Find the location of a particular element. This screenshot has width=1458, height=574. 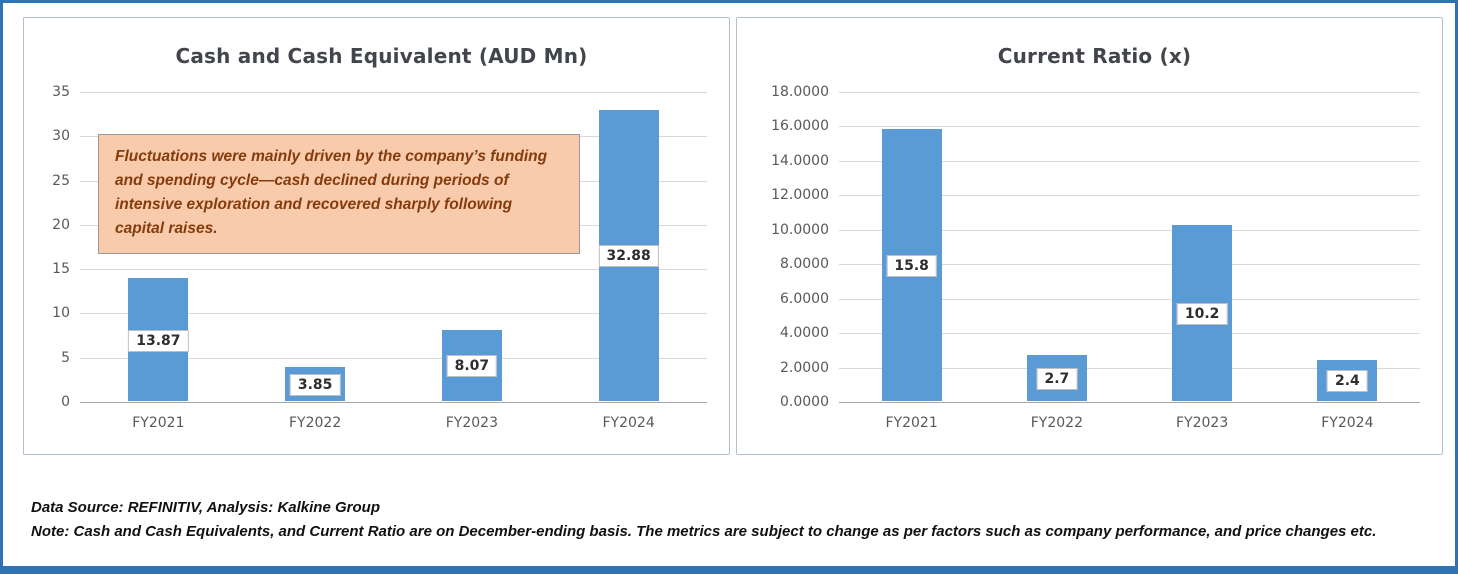

y-tick-label: 8.0000 is located at coordinates (804, 264).